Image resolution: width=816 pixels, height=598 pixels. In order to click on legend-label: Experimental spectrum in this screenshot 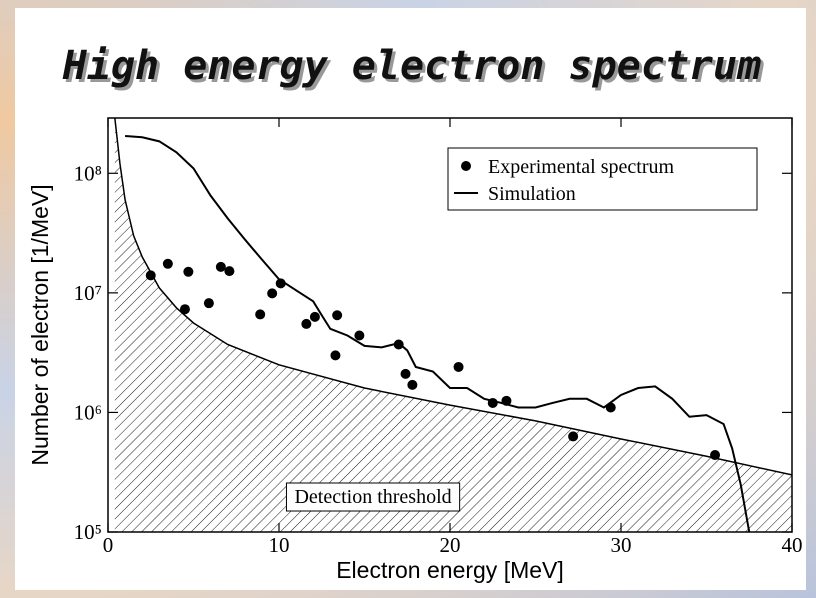, I will do `click(581, 167)`.